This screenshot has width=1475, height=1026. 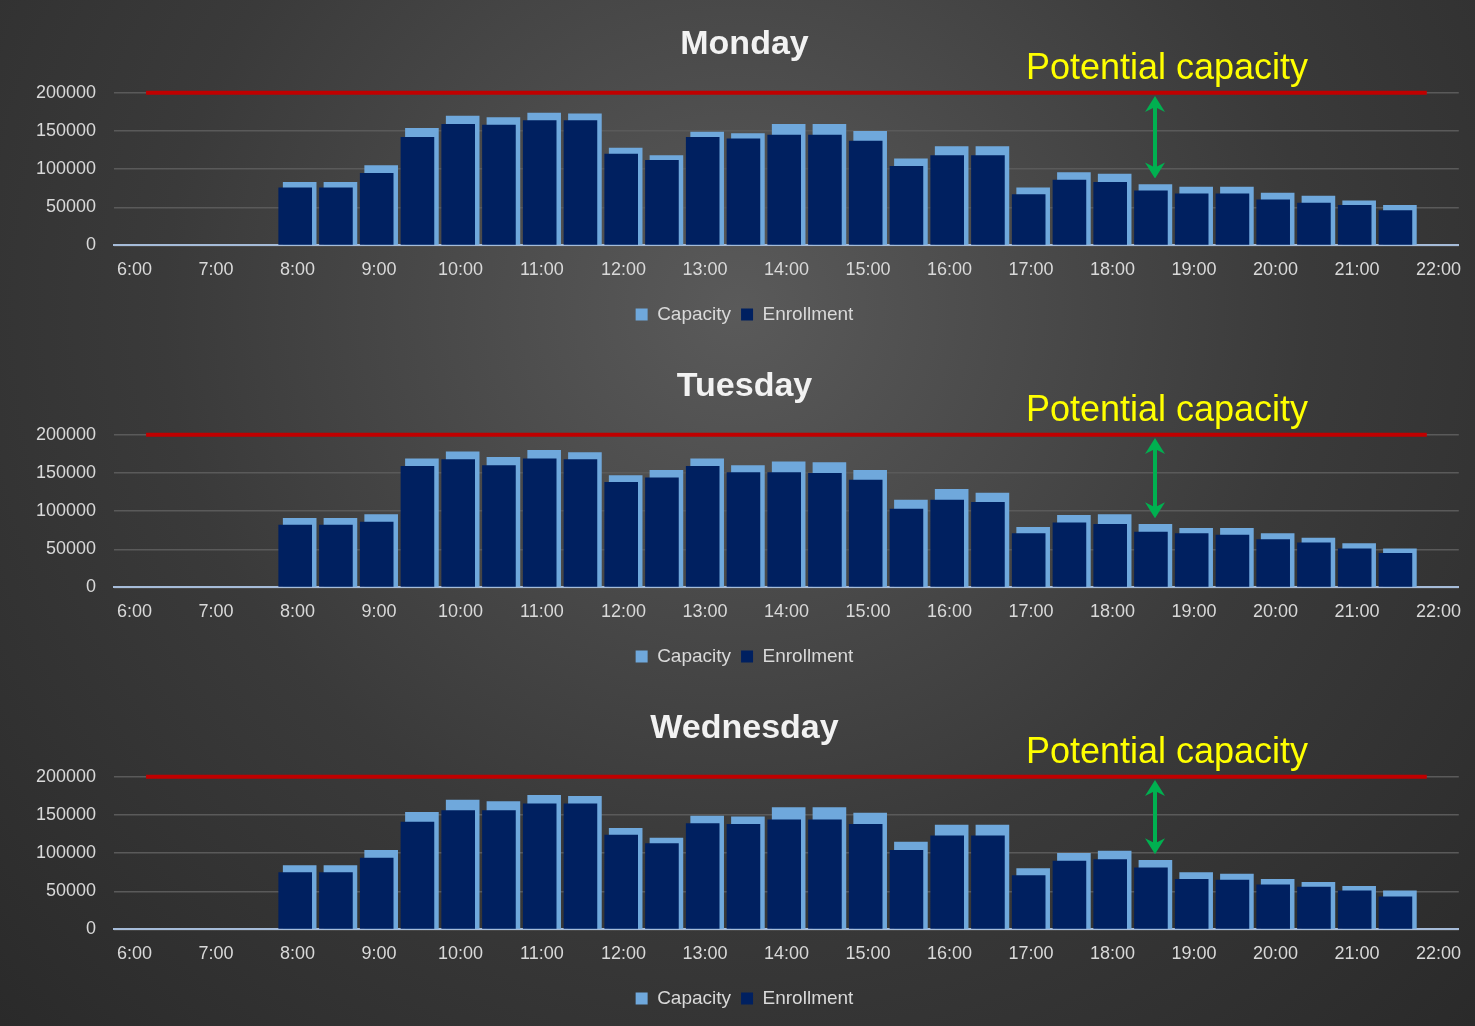 What do you see at coordinates (744, 725) in the screenshot?
I see `chart-title: Wednesday` at bounding box center [744, 725].